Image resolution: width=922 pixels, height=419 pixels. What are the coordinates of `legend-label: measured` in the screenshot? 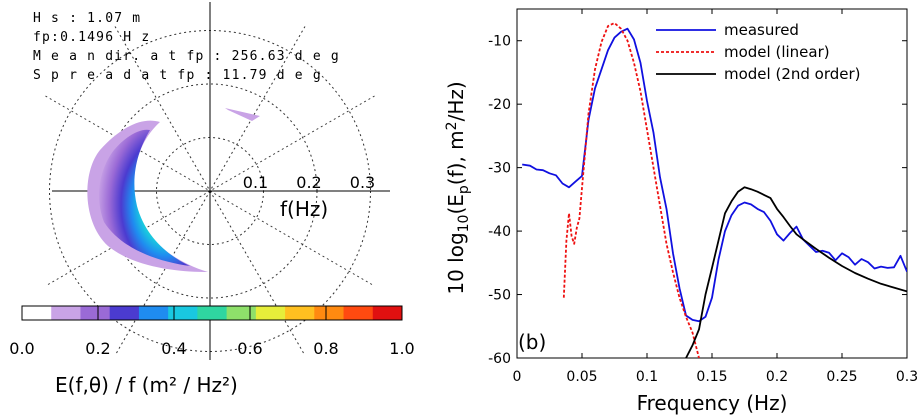 It's located at (761, 30).